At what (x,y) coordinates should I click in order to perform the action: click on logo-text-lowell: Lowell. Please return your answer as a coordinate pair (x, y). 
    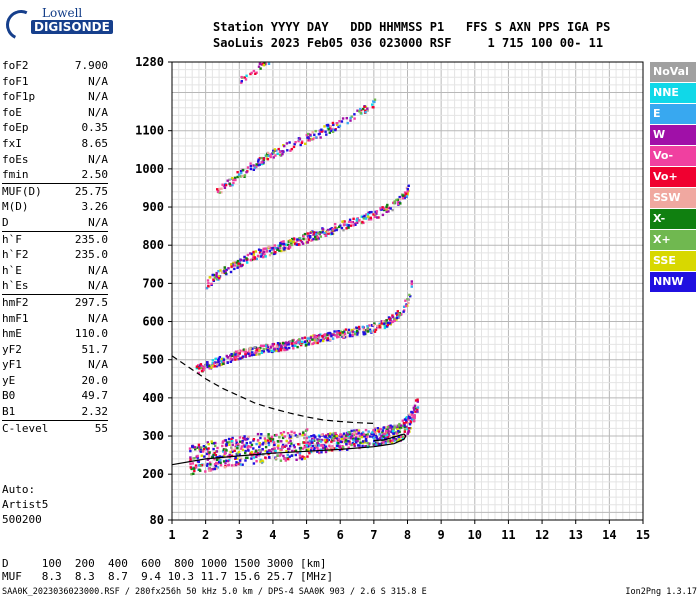
    Looking at the image, I should click on (62, 13).